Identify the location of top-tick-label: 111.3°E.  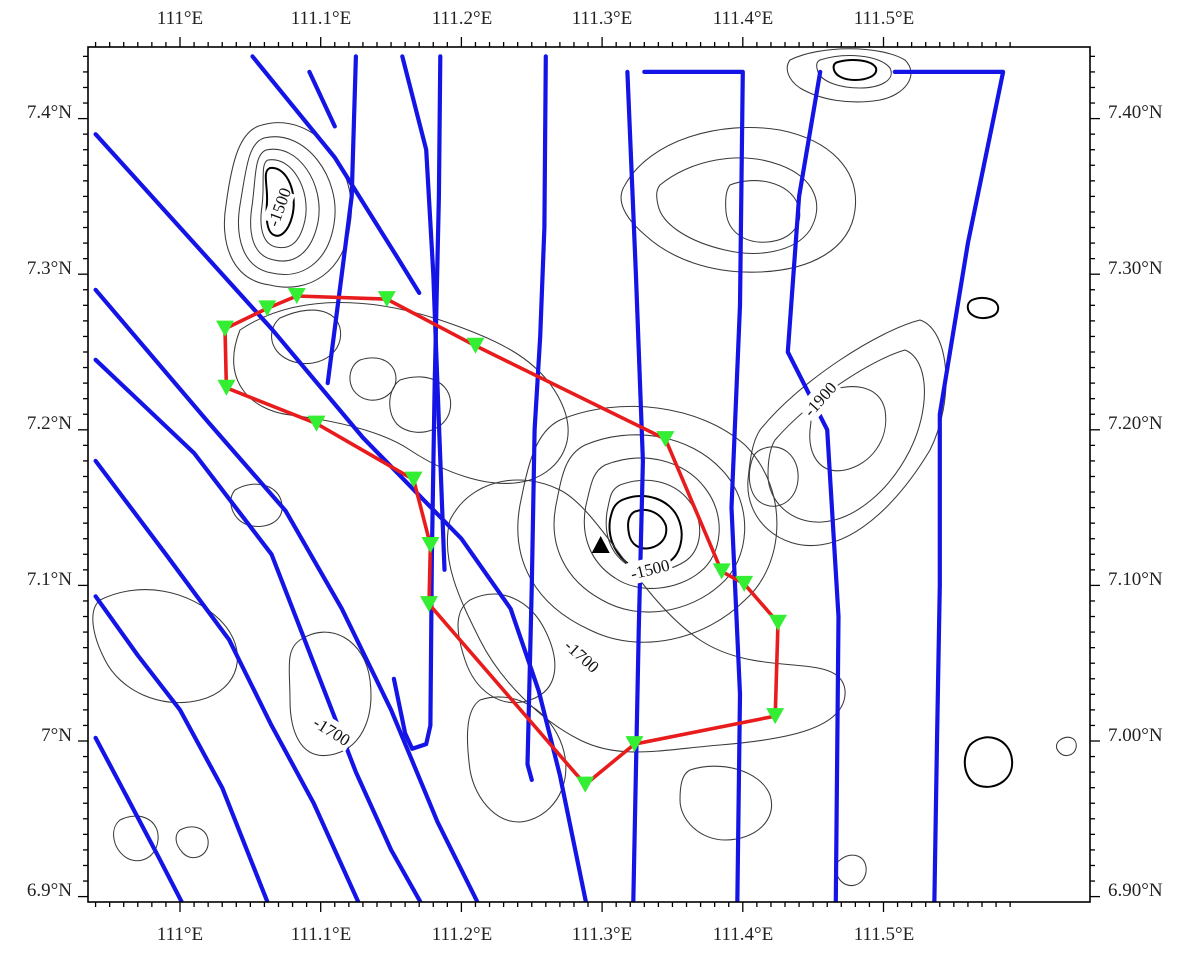
(602, 18).